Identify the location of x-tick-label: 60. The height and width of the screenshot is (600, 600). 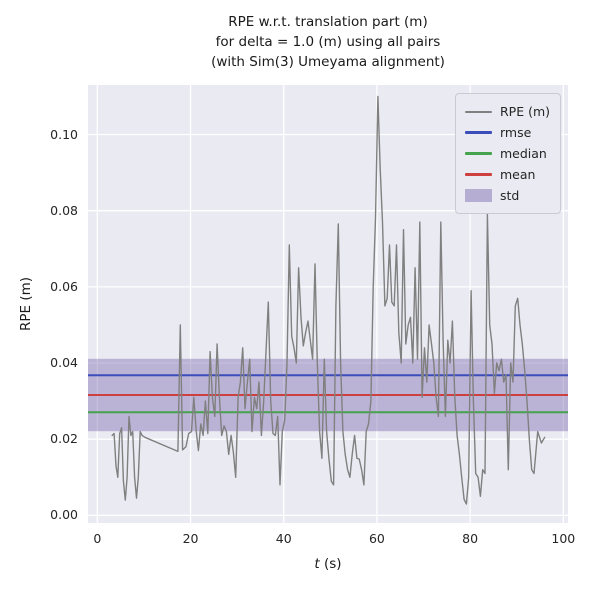
(376, 538).